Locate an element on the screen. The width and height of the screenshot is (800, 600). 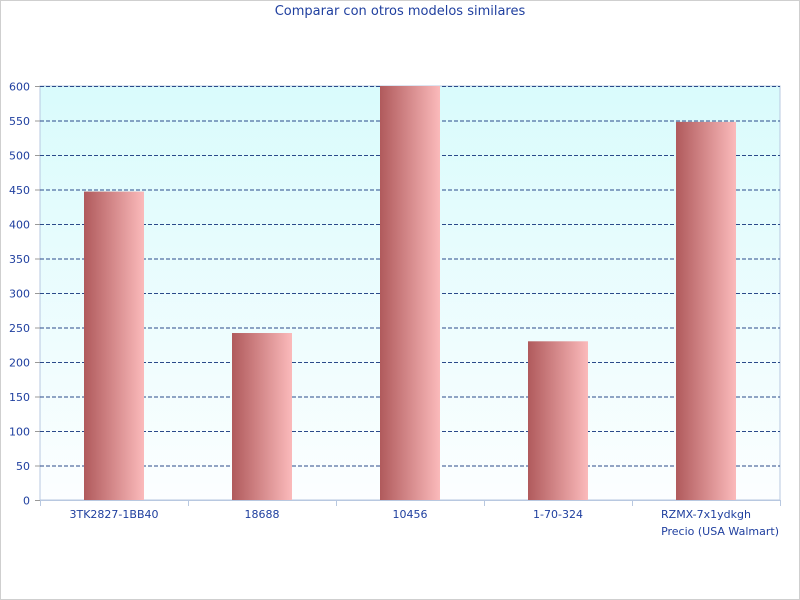
x-tick-label: RZMX-7x1ydkgh is located at coordinates (706, 514).